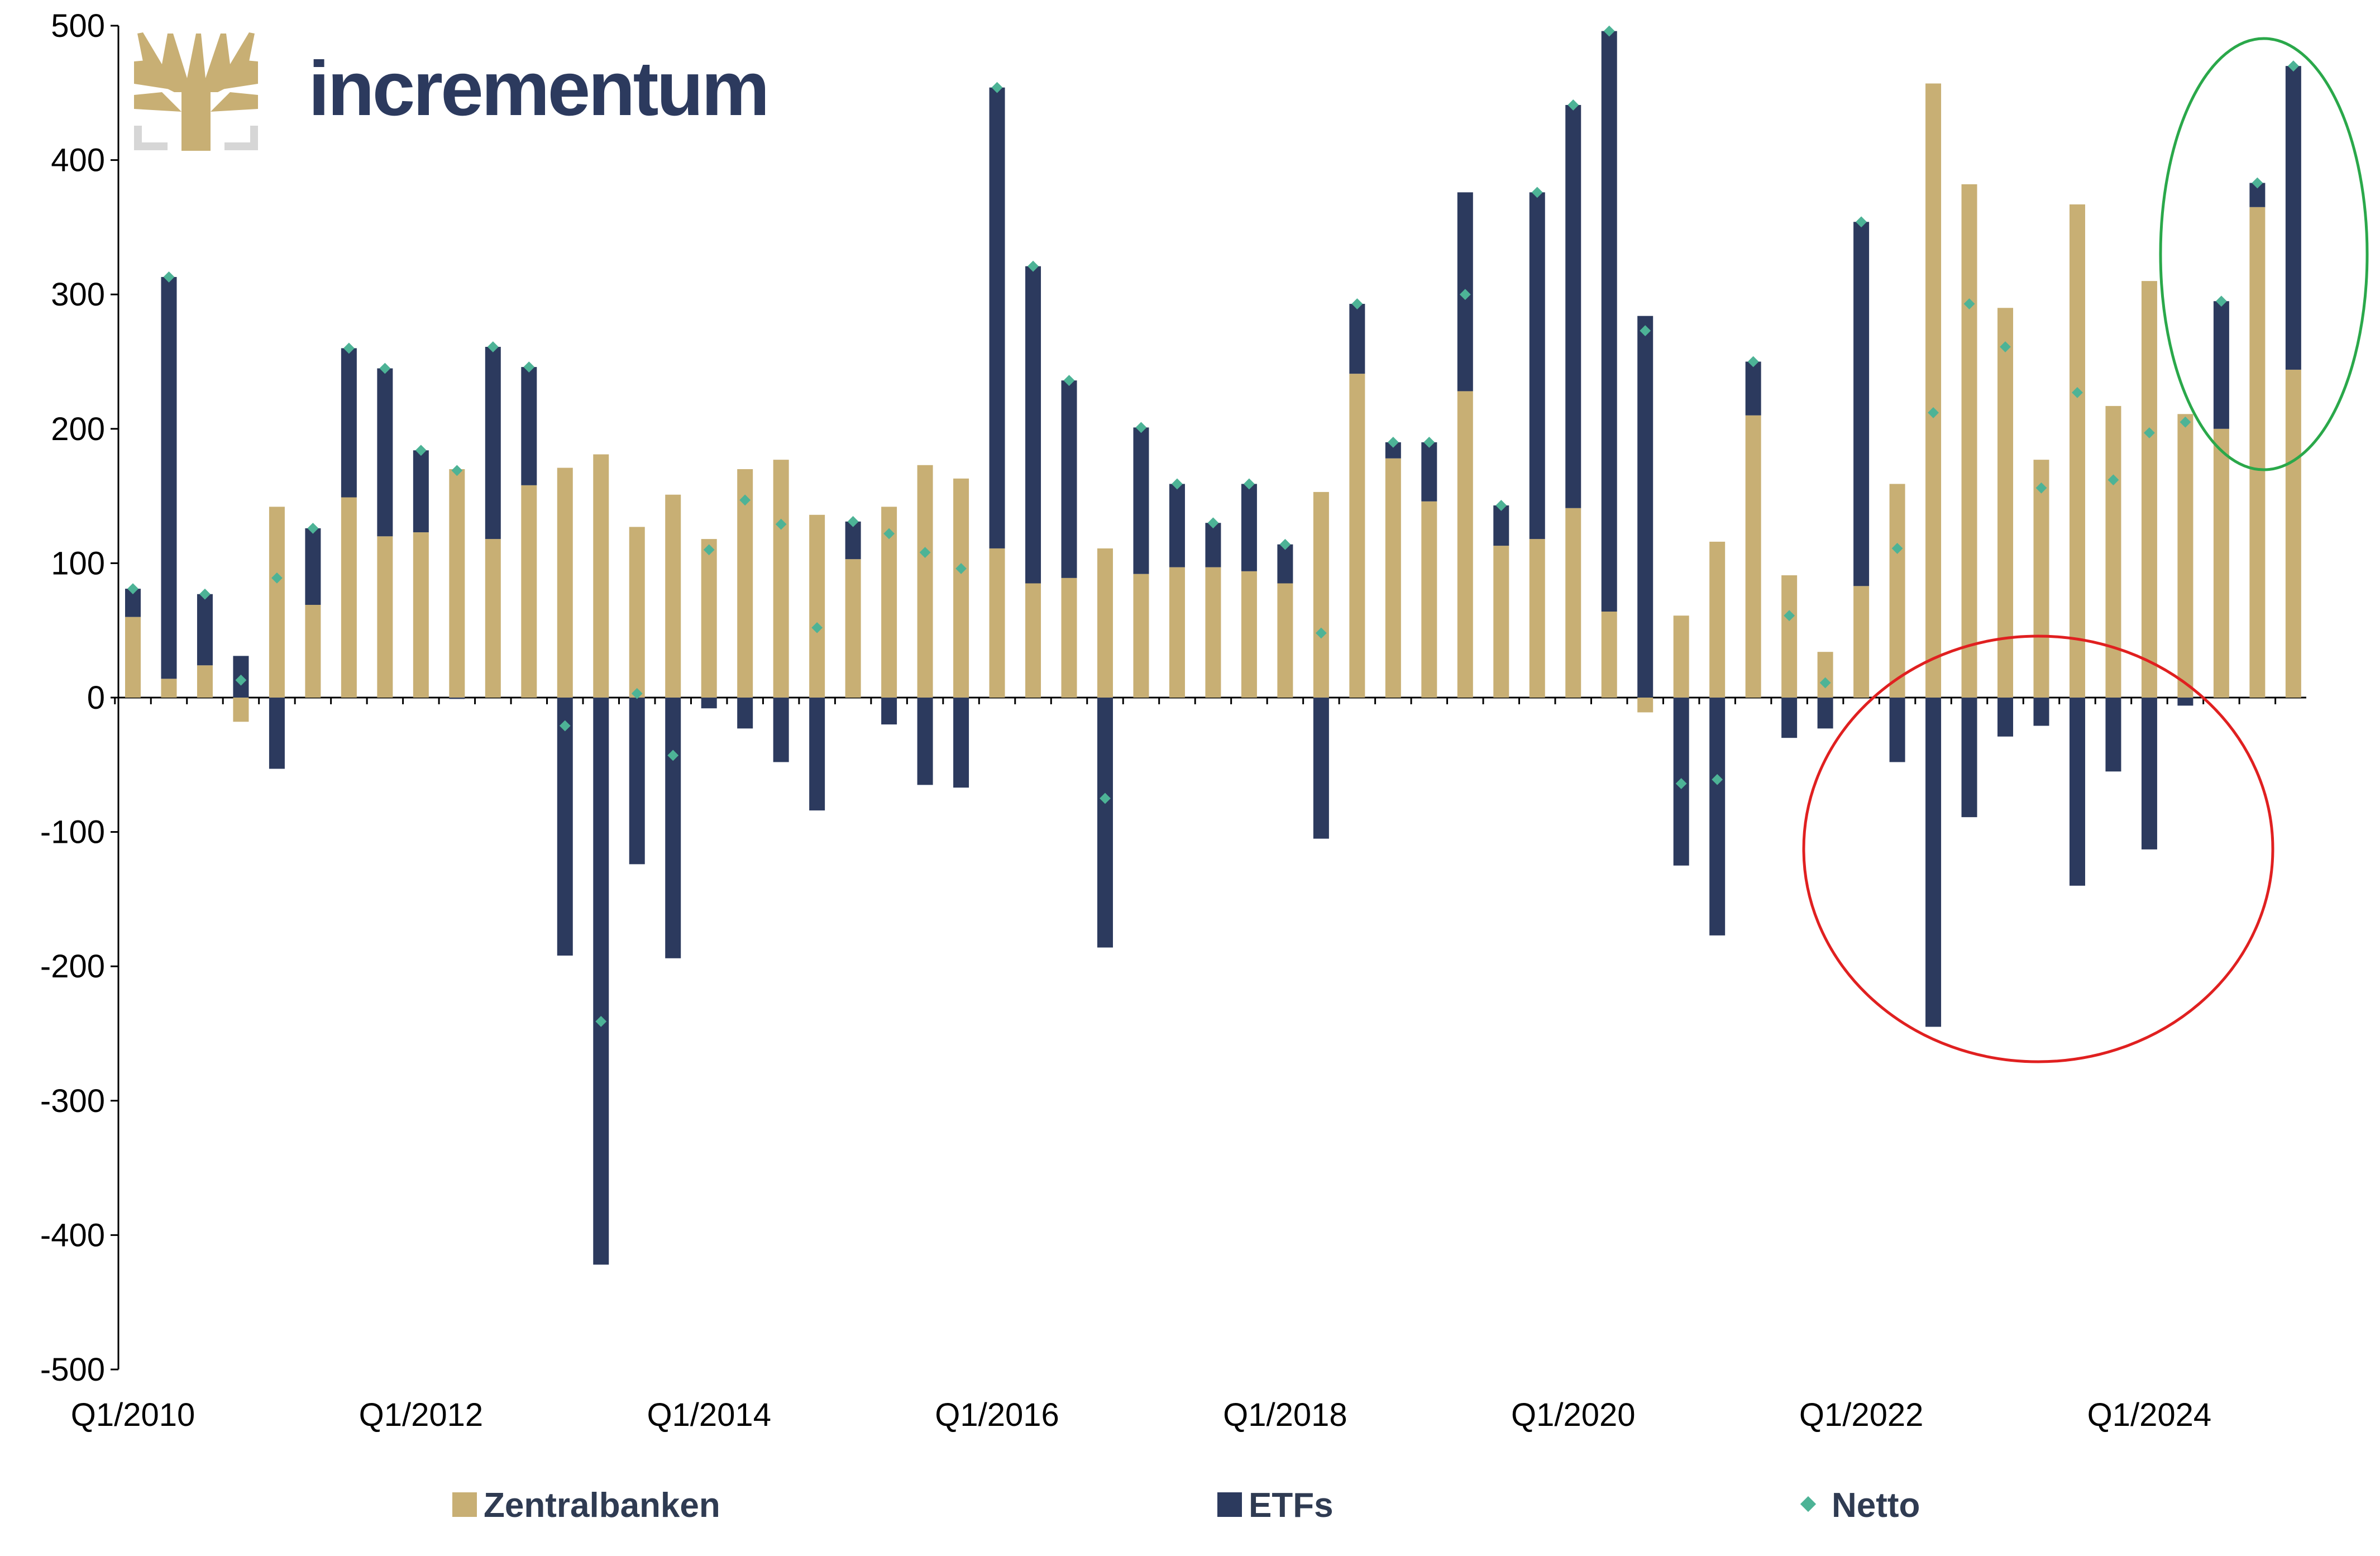 Image resolution: width=2380 pixels, height=1556 pixels. What do you see at coordinates (72, 967) in the screenshot?
I see `y-tick-label: -200` at bounding box center [72, 967].